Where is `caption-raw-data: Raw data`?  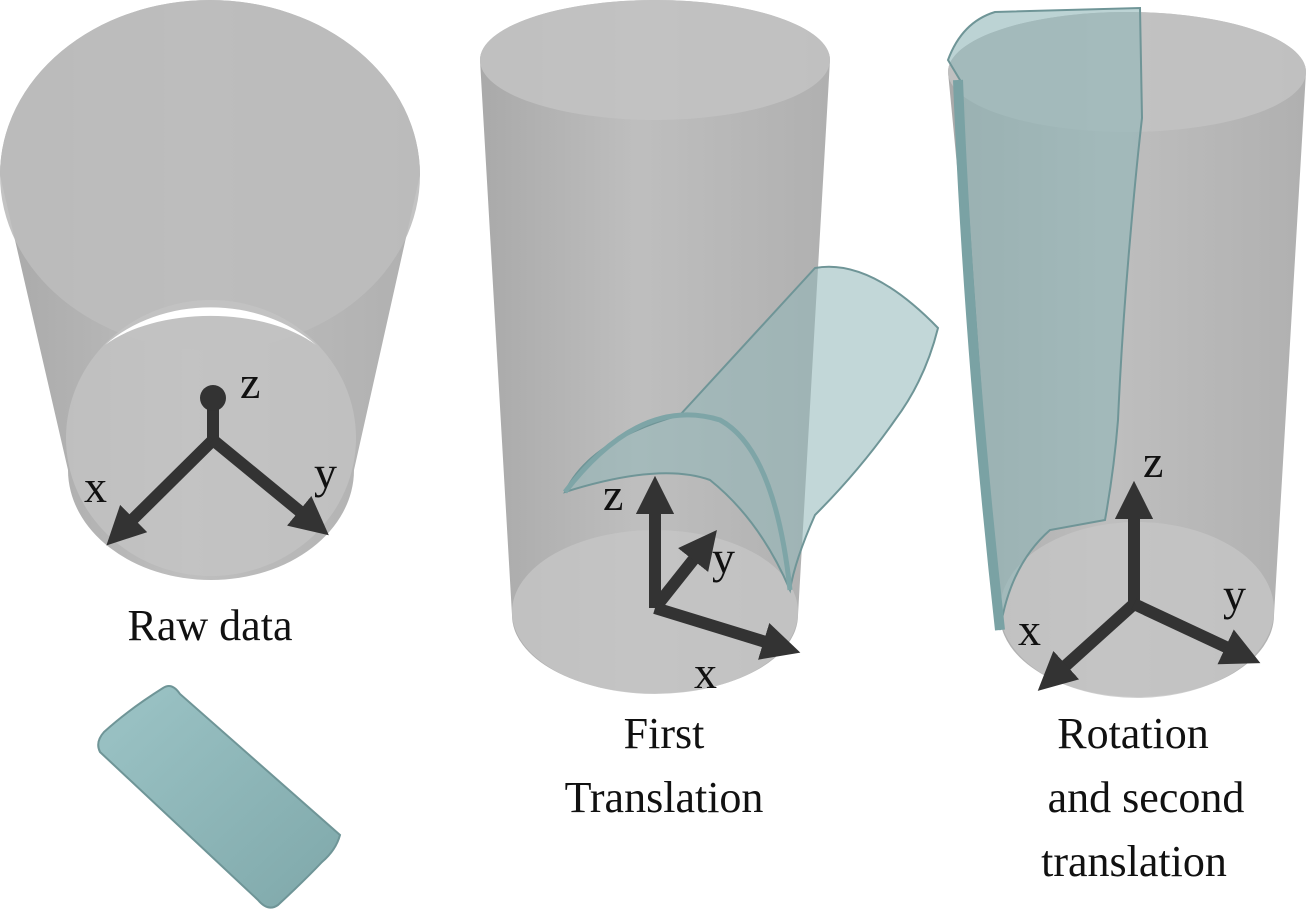 caption-raw-data: Raw data is located at coordinates (210, 625).